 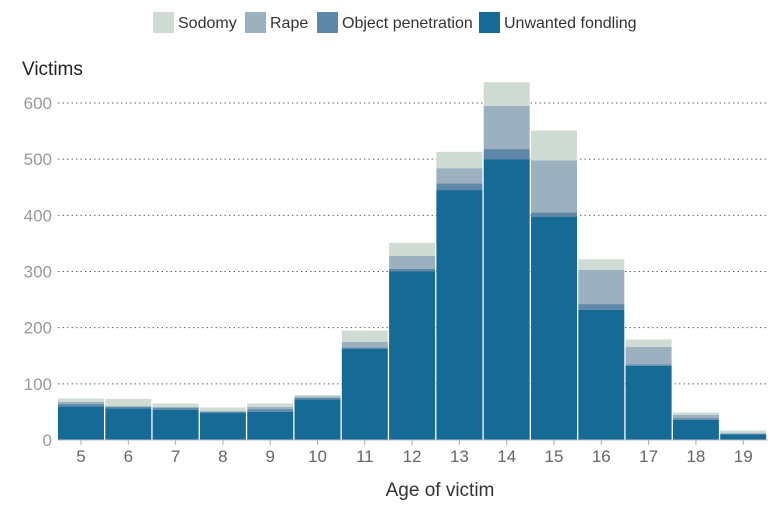 What do you see at coordinates (47, 440) in the screenshot?
I see `y-tick-label: 0` at bounding box center [47, 440].